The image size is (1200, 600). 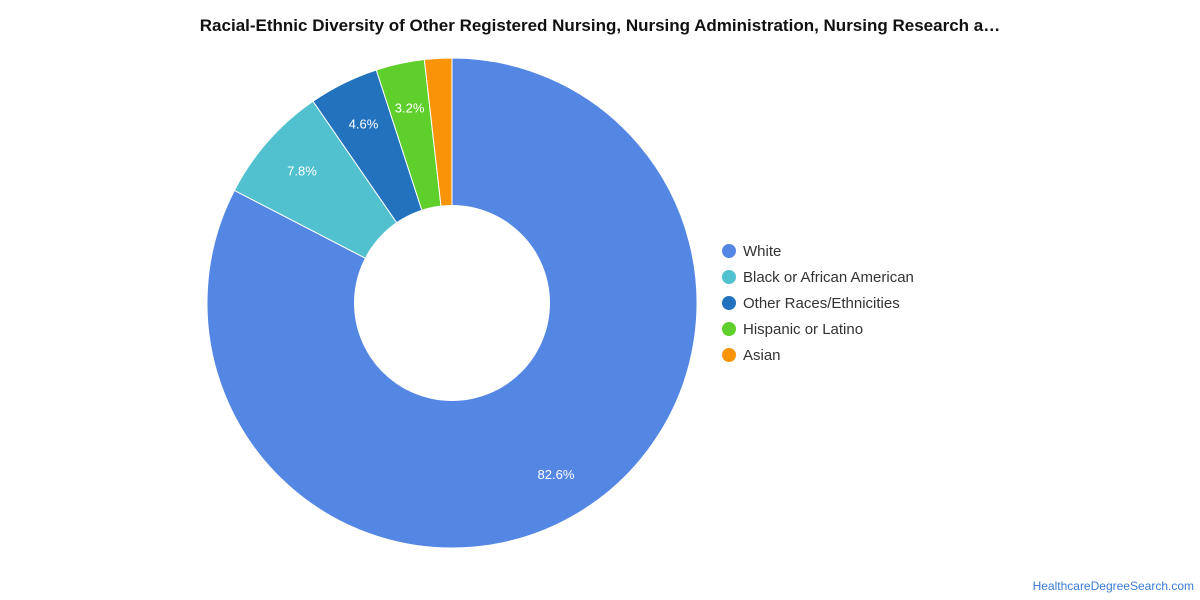 What do you see at coordinates (762, 251) in the screenshot?
I see `legend-label: White` at bounding box center [762, 251].